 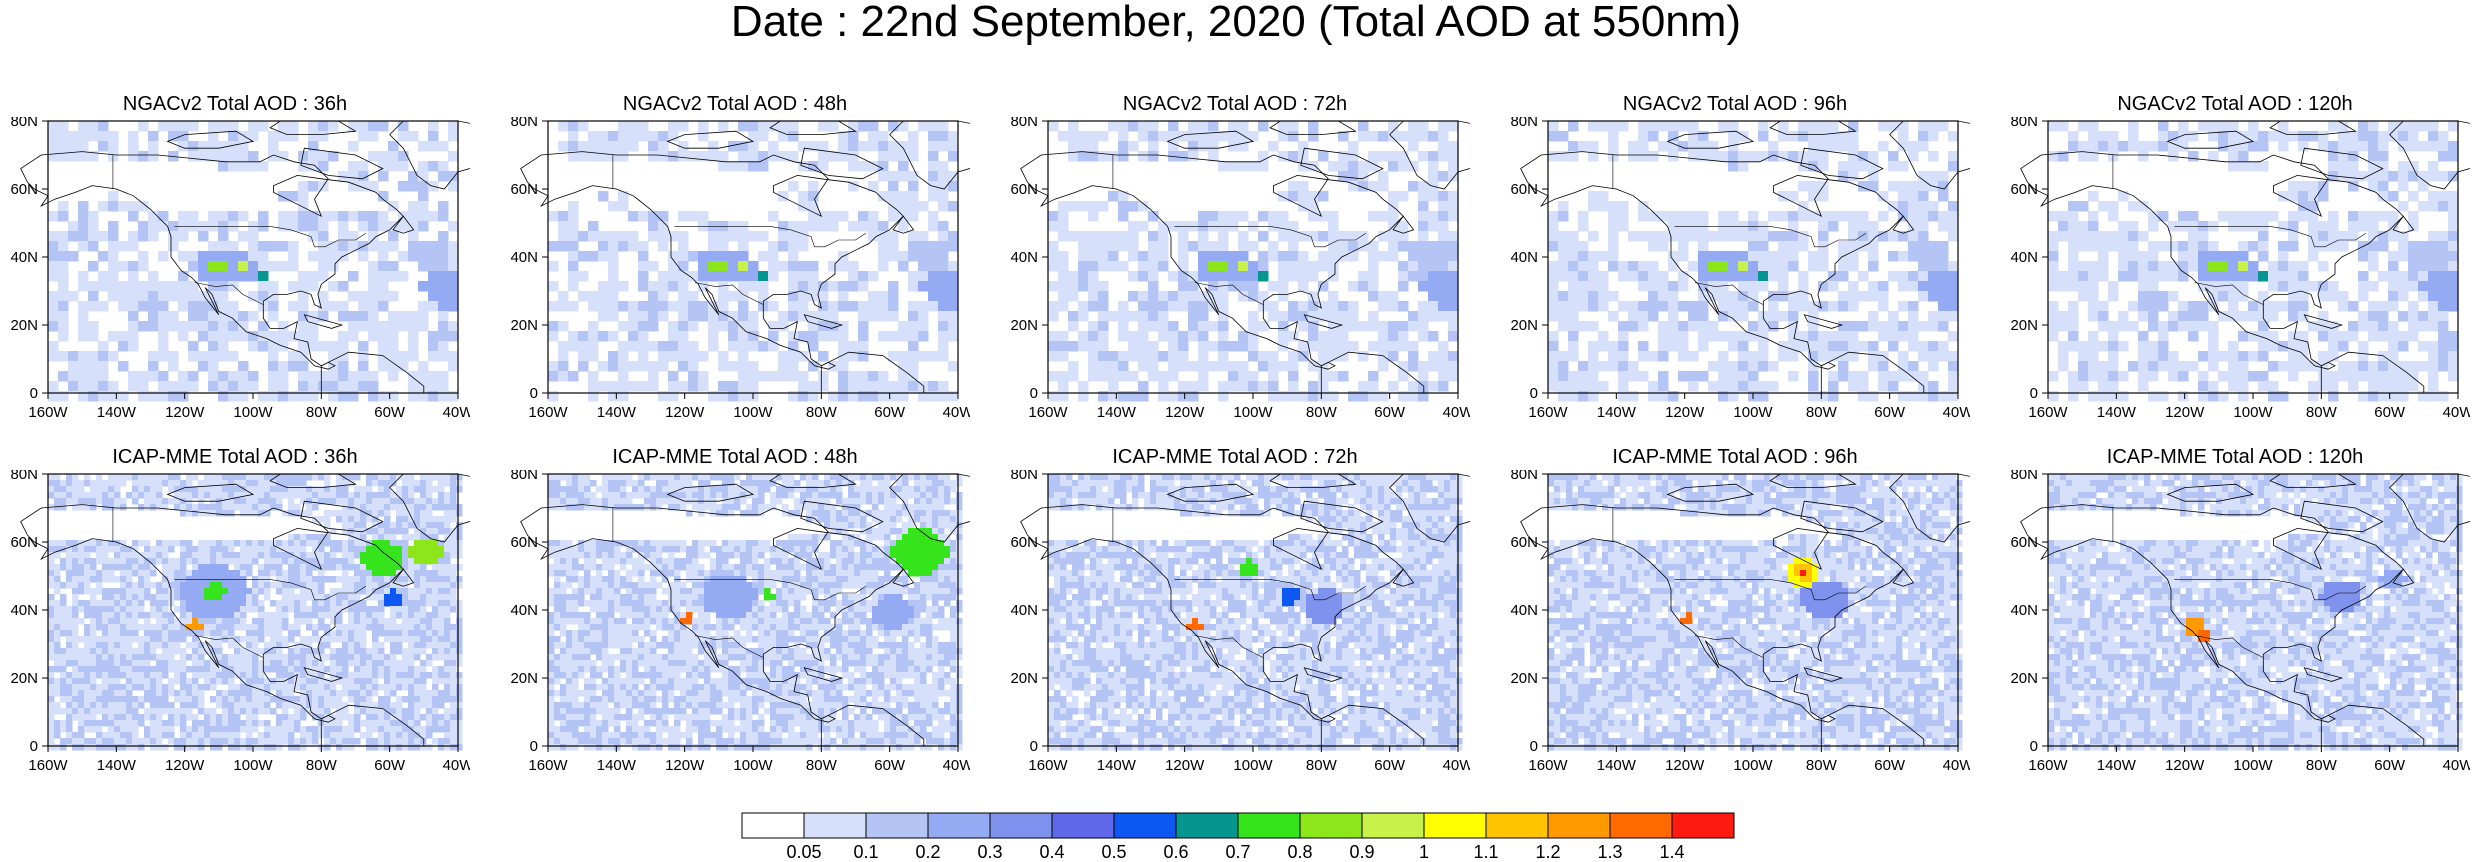 What do you see at coordinates (235, 457) in the screenshot?
I see `panel-title: ICAP-MME Total AOD : 36h` at bounding box center [235, 457].